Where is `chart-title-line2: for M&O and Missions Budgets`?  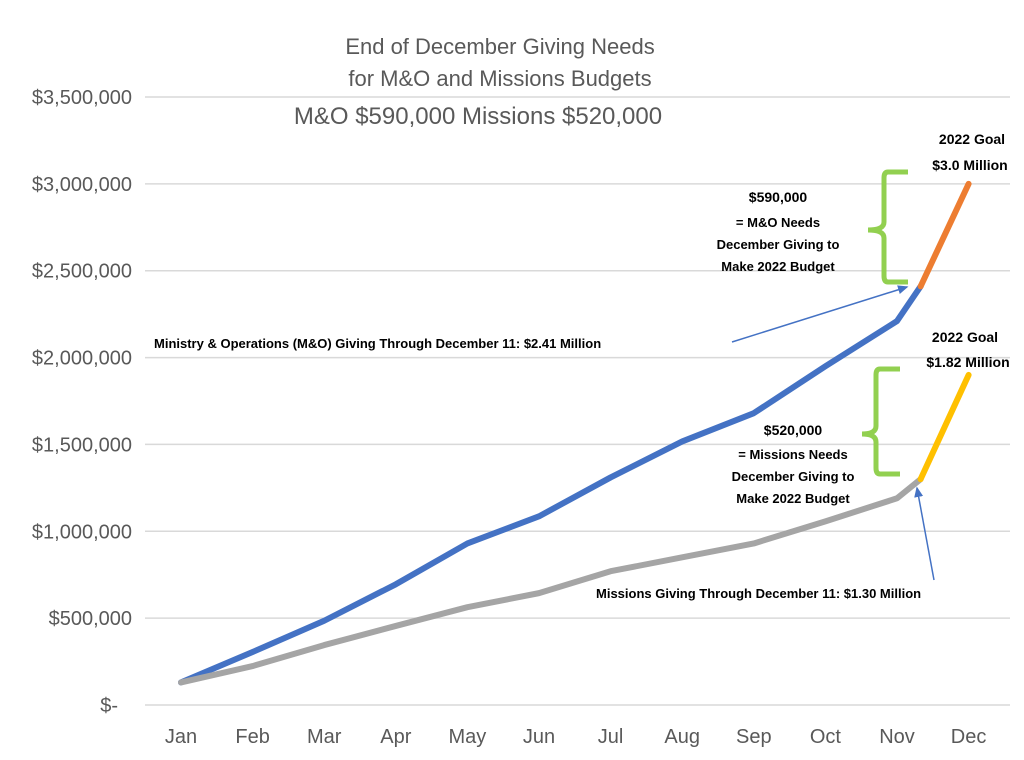
chart-title-line2: for M&O and Missions Budgets is located at coordinates (499, 78).